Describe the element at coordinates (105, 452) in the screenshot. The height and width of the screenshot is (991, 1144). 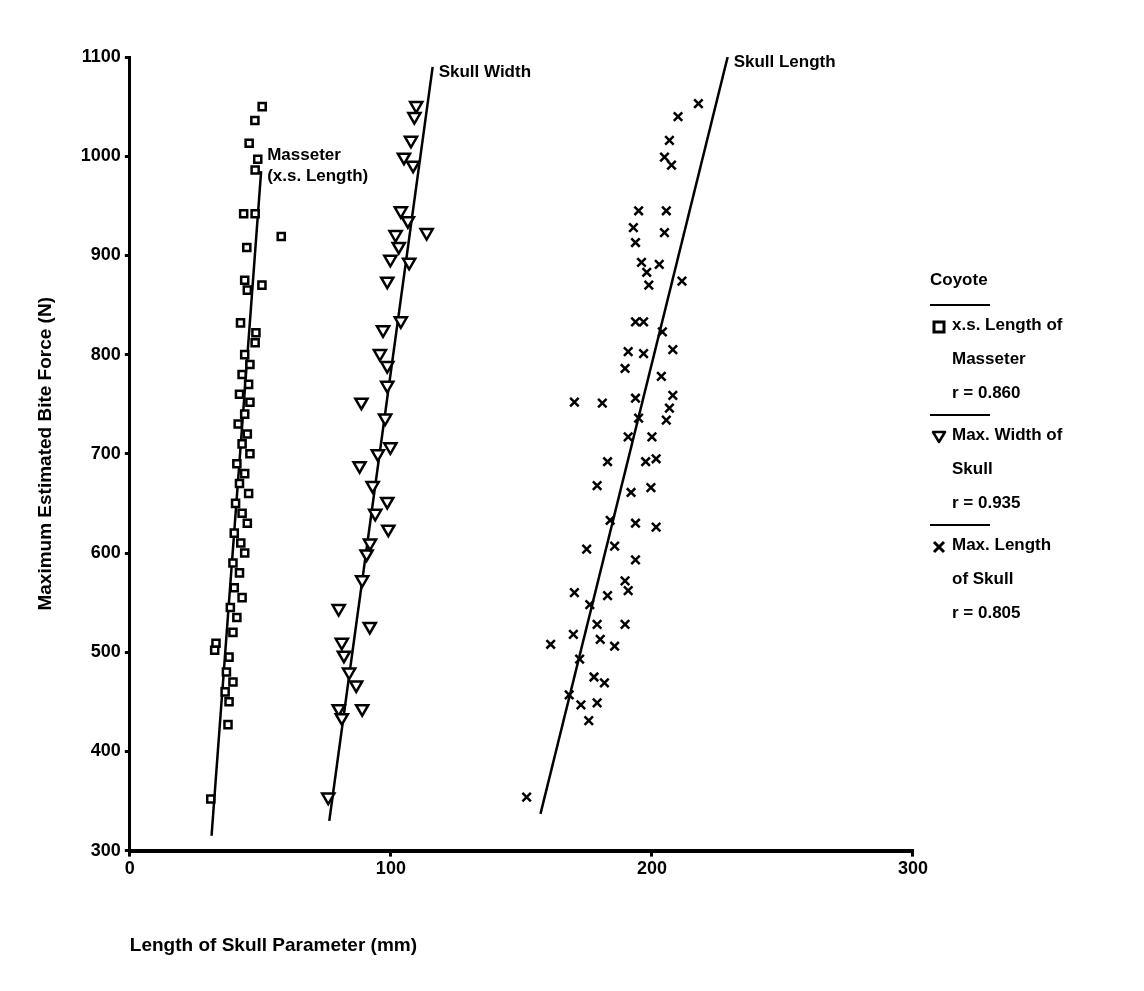
I see `y-tick-label: 700` at that location.